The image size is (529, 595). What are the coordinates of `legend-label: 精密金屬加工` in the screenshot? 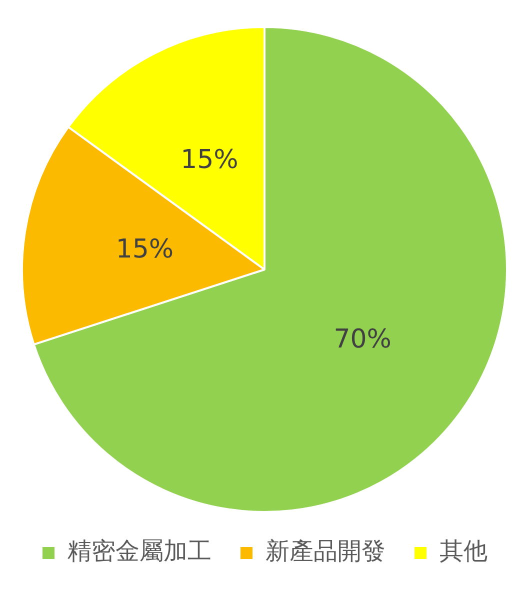 It's located at (140, 551).